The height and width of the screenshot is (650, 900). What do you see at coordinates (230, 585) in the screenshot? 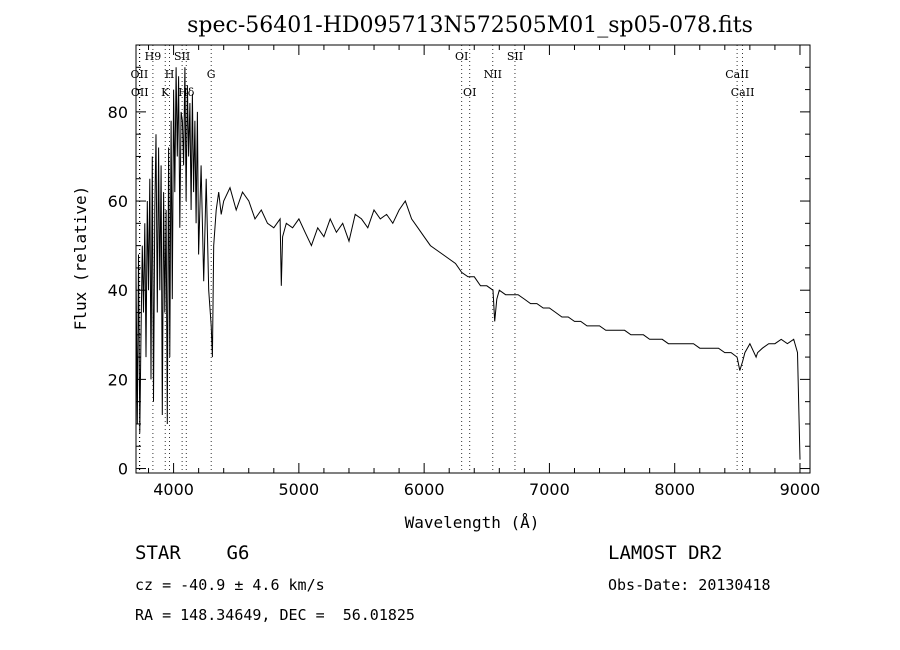
I see `redshift-velocity: cz = -40.9 ± 4.6 km/s` at bounding box center [230, 585].